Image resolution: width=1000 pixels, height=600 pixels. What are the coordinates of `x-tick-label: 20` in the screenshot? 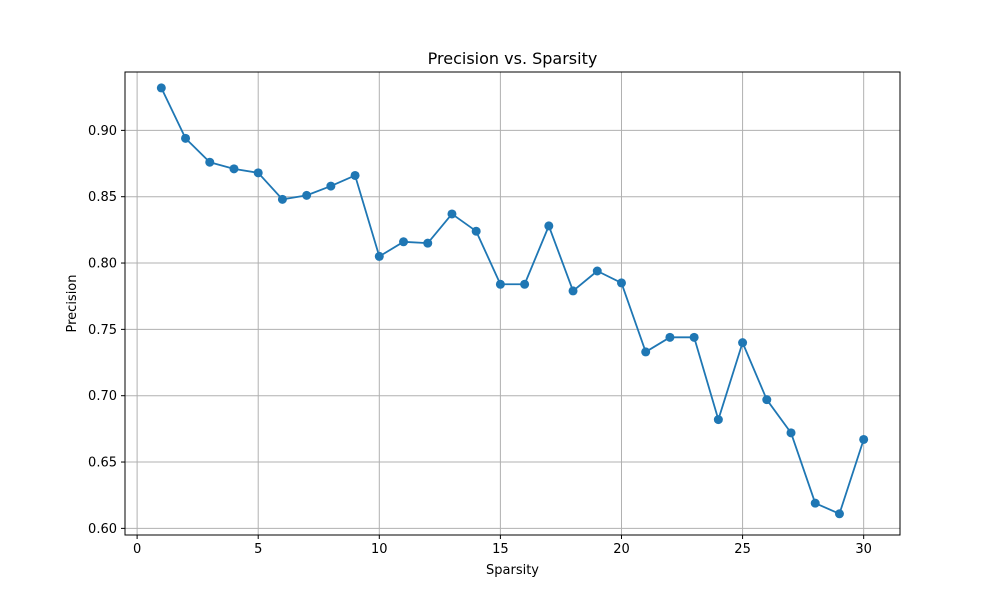 It's located at (621, 549).